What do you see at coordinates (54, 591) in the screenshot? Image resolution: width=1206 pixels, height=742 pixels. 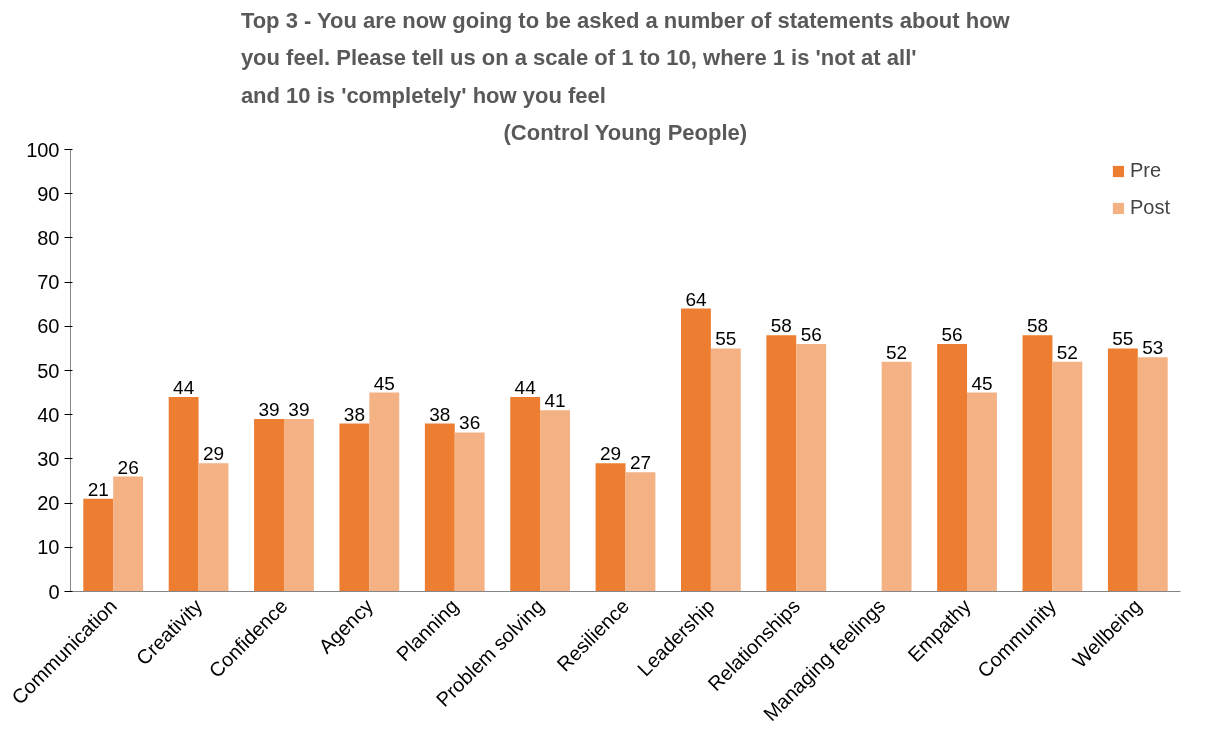 I see `y-tick-label: 0` at bounding box center [54, 591].